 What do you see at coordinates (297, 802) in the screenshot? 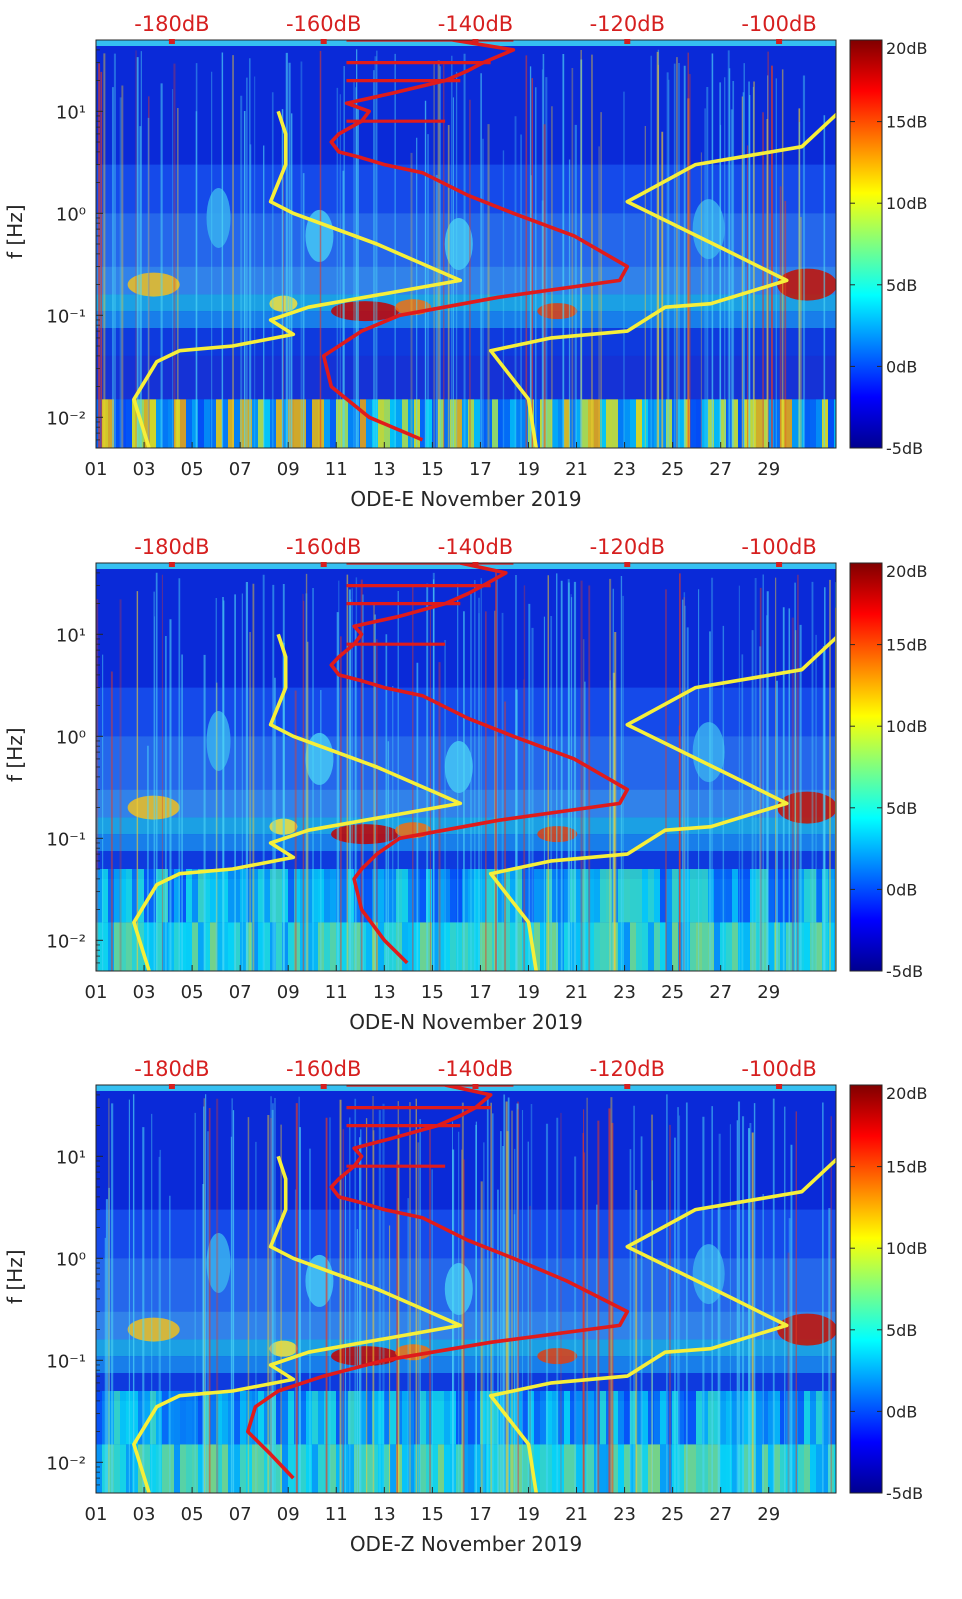
I see `yellow-noise-model-low` at bounding box center [297, 802].